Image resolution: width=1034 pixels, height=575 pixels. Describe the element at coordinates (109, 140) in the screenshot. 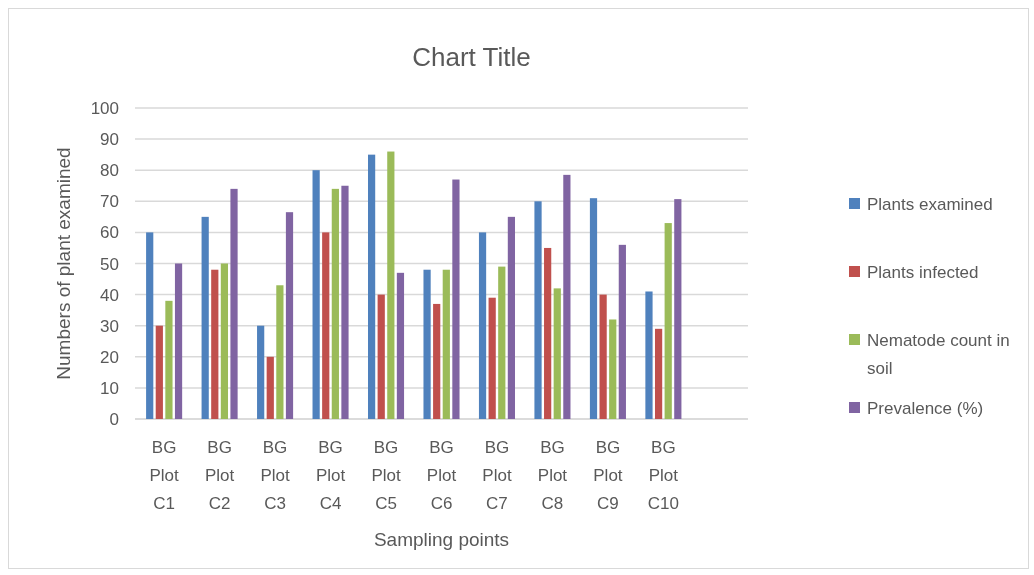

I see `y-tick-label: 90` at that location.